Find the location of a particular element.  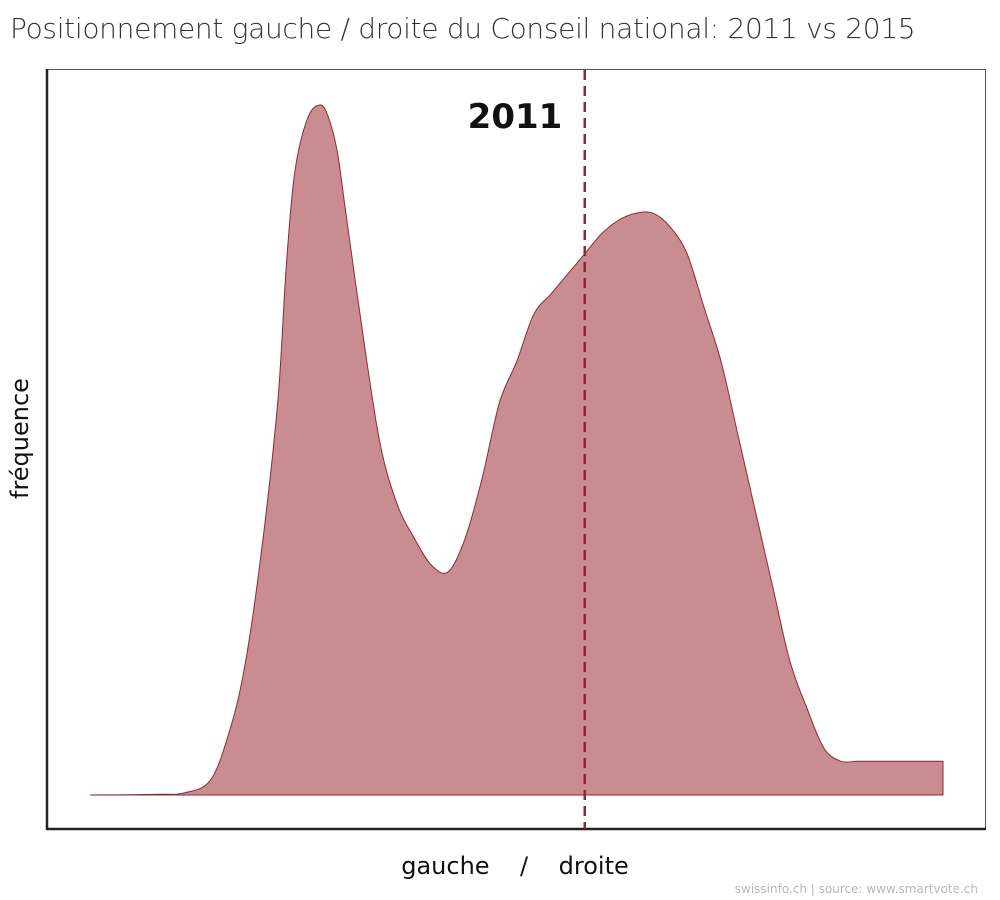

source-credit: swissinfo.ch | source: www.smartvote.ch is located at coordinates (856, 889).